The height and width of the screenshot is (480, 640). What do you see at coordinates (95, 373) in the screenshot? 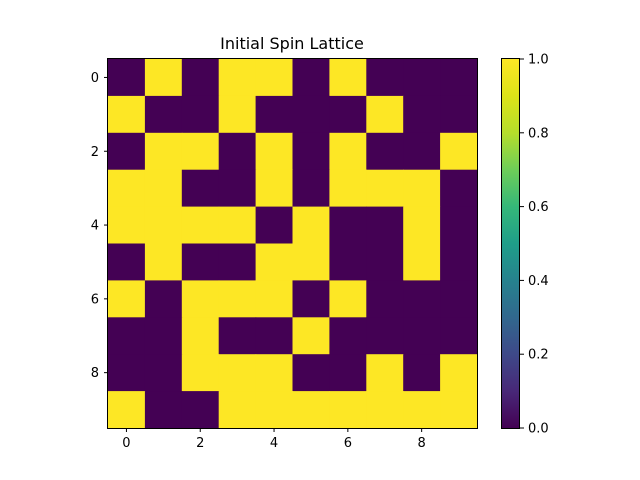
I see `y-tick-label: 8` at bounding box center [95, 373].